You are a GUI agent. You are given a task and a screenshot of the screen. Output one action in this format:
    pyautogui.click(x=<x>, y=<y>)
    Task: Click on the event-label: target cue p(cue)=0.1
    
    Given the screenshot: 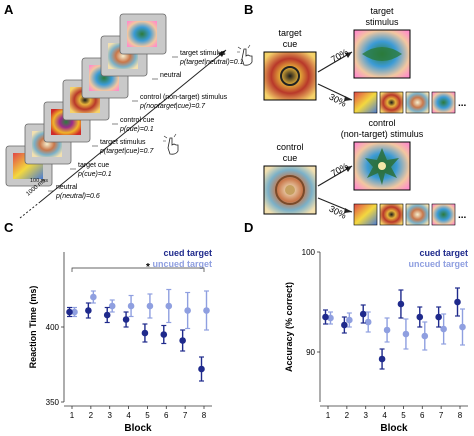 What is the action you would take?
    pyautogui.click(x=91, y=170)
    